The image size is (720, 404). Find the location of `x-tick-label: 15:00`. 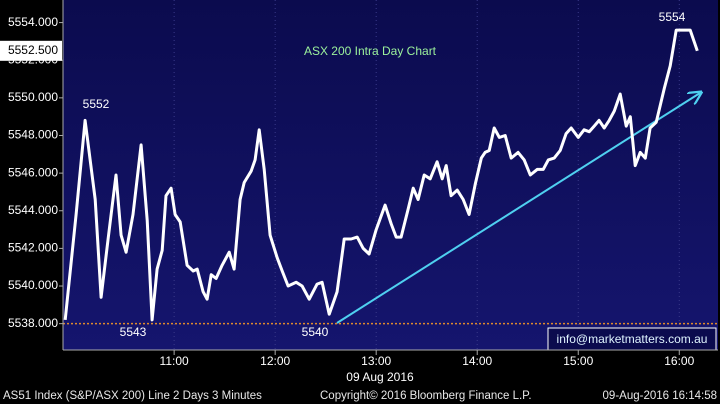

x-tick-label: 15:00 is located at coordinates (578, 361).